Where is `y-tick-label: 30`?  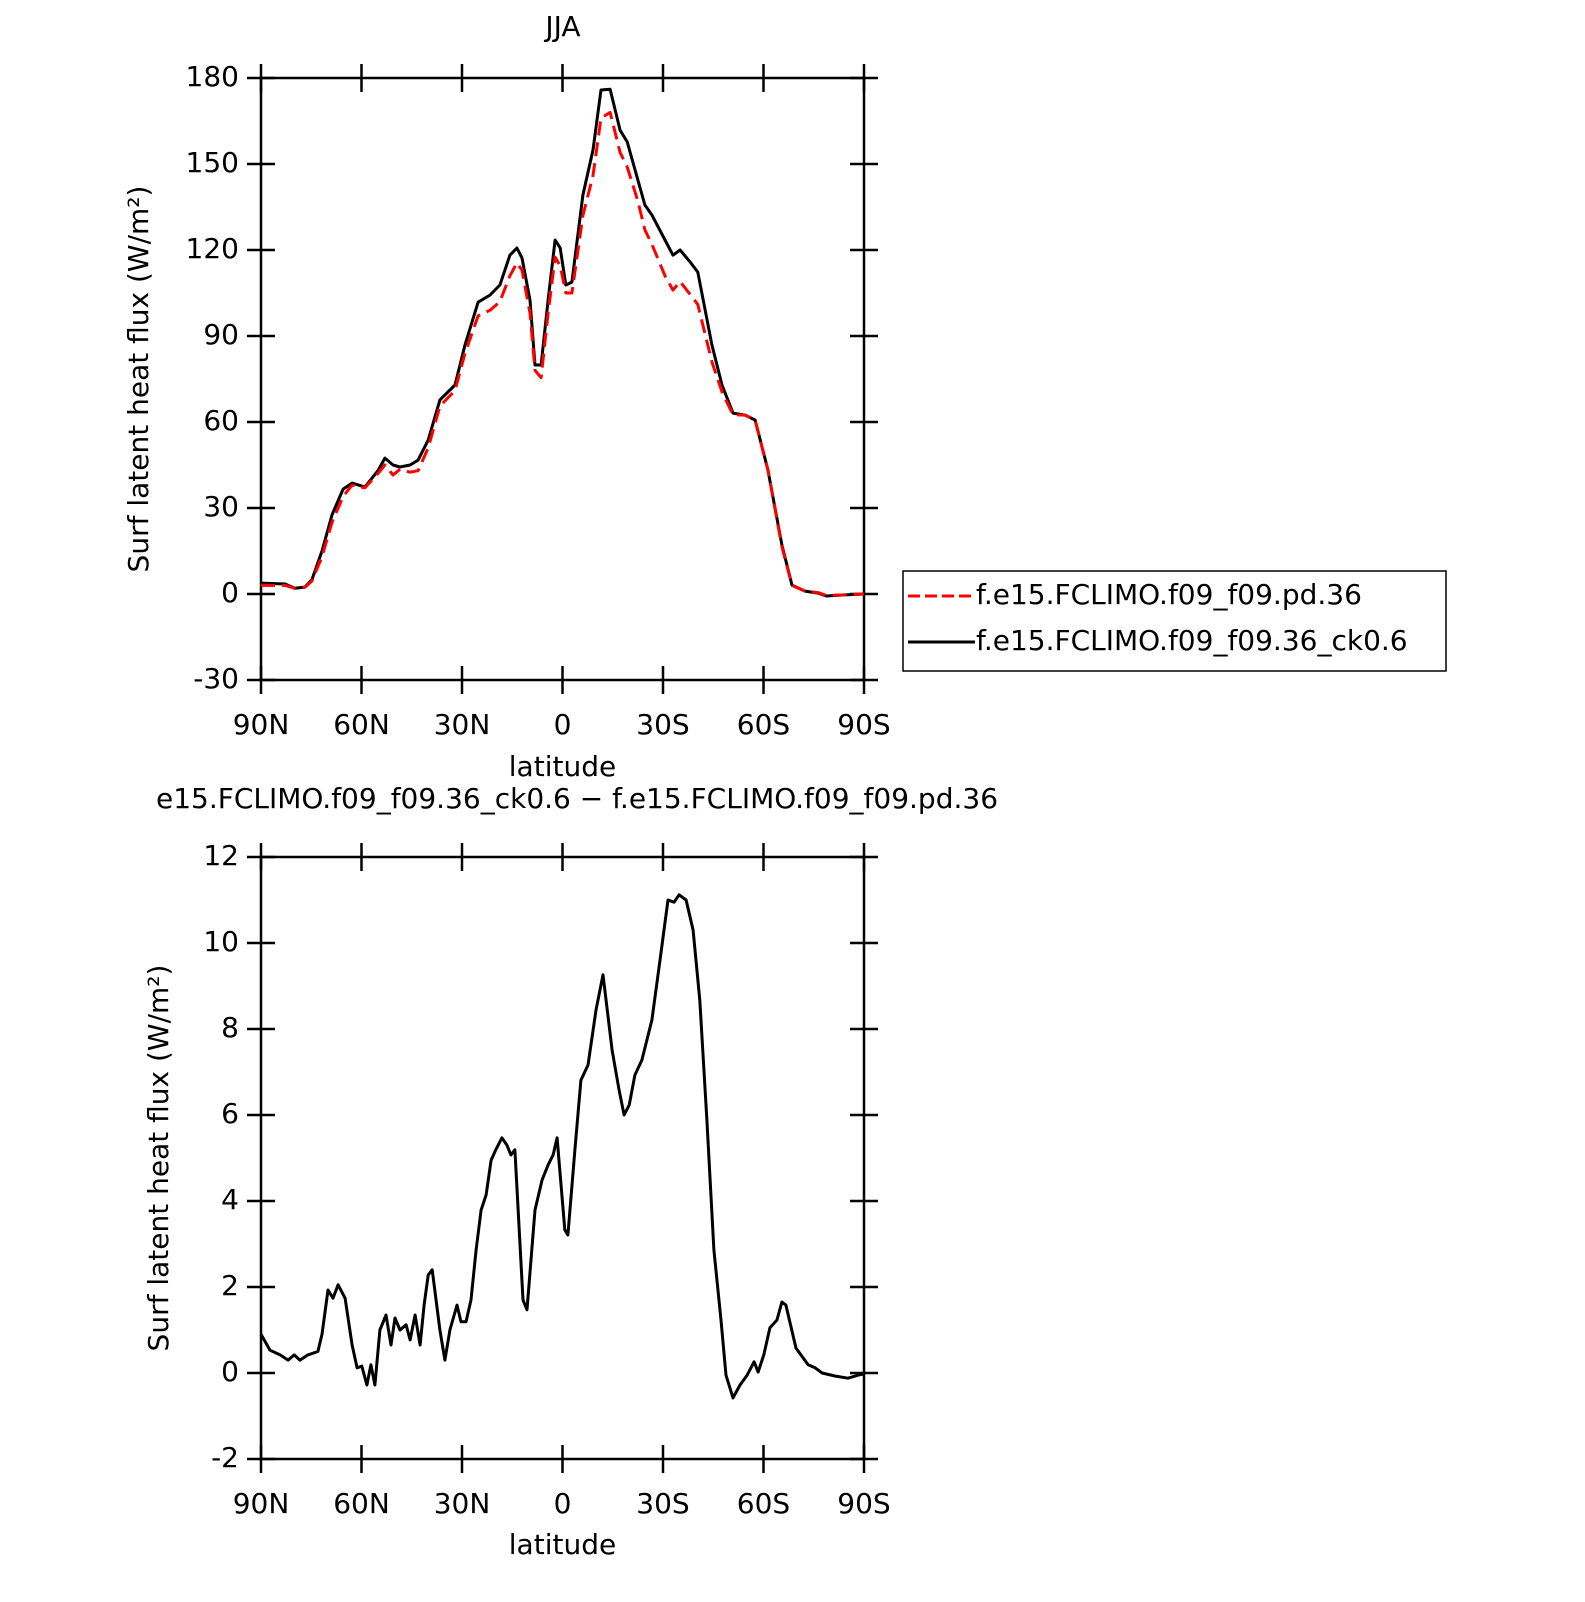 y-tick-label: 30 is located at coordinates (221, 506).